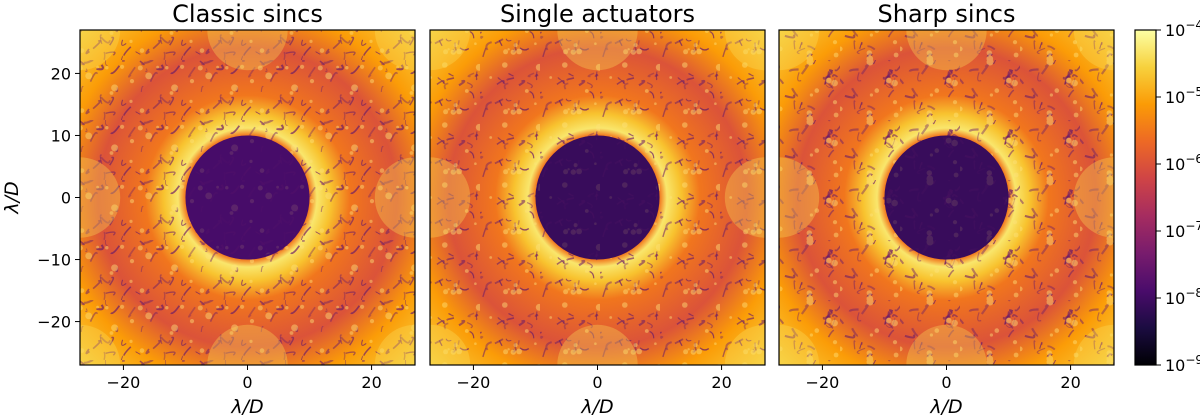 The width and height of the screenshot is (1200, 418). I want to click on colorbar-tick-label: 10⁻⁴, so click(1182, 29).